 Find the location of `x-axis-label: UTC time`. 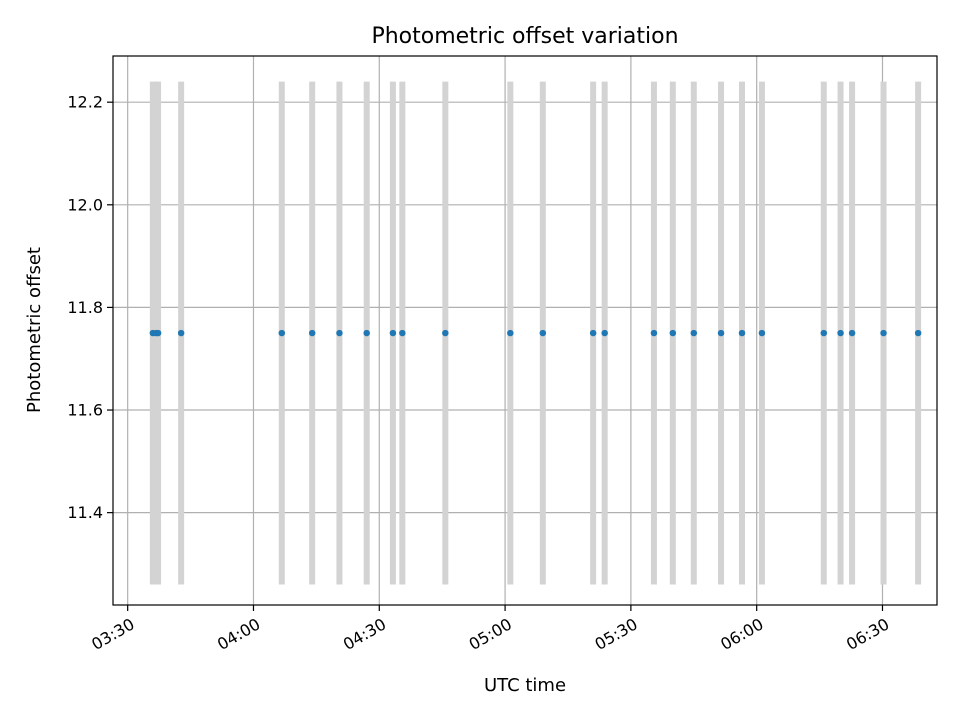

x-axis-label: UTC time is located at coordinates (525, 685).